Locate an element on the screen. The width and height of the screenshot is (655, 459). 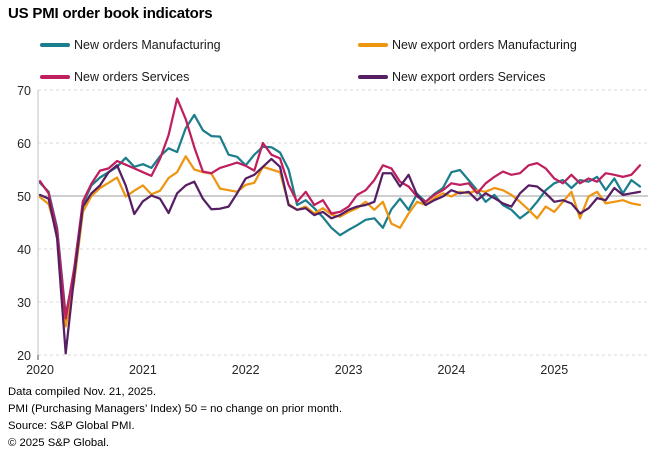
legend-label: New orders Services is located at coordinates (132, 77).